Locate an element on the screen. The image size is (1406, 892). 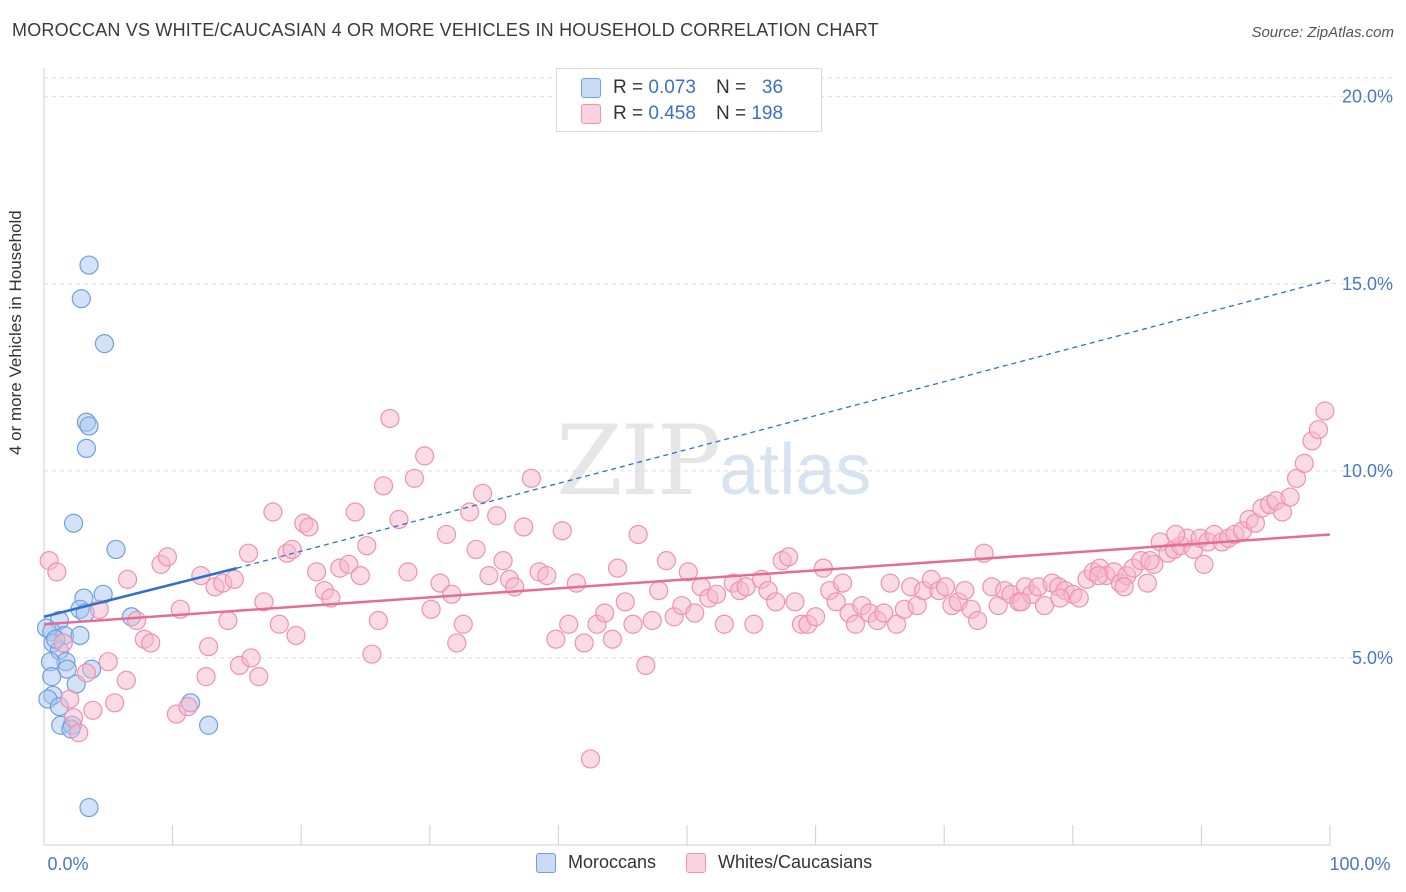
watermark: ZIPatlas is located at coordinates (713, 461).